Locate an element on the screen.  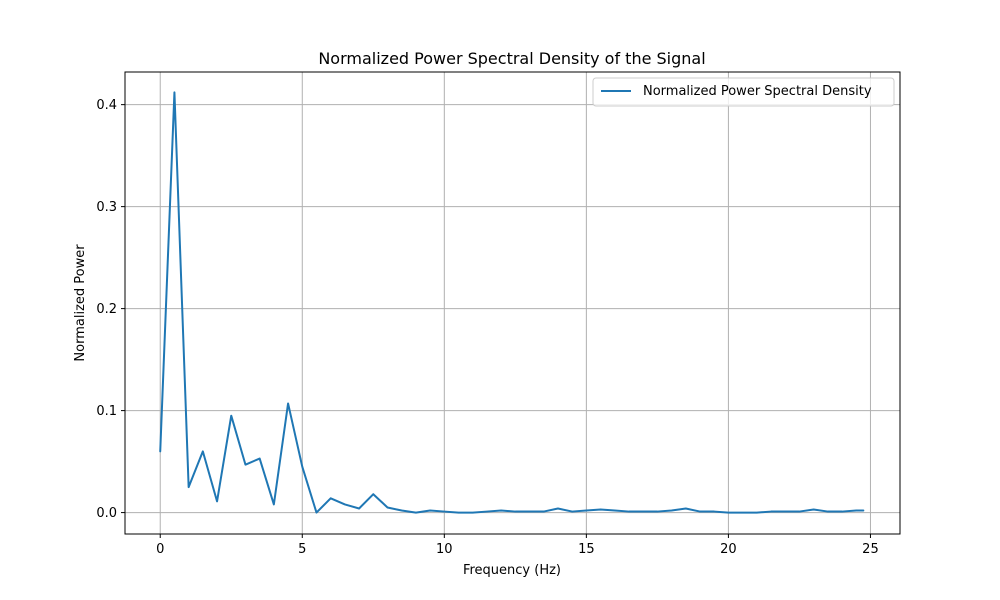
y-tick-label: 0.2 is located at coordinates (106, 309).